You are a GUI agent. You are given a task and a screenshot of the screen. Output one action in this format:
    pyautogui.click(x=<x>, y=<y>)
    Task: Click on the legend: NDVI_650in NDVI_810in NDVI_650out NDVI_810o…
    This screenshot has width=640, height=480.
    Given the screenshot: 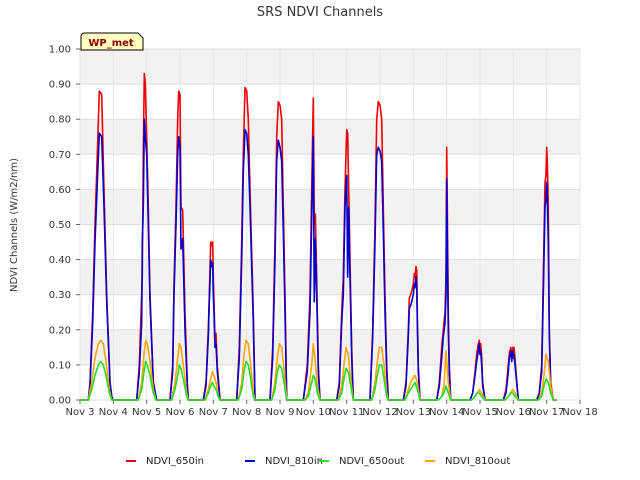 What is the action you would take?
    pyautogui.click(x=318, y=461)
    